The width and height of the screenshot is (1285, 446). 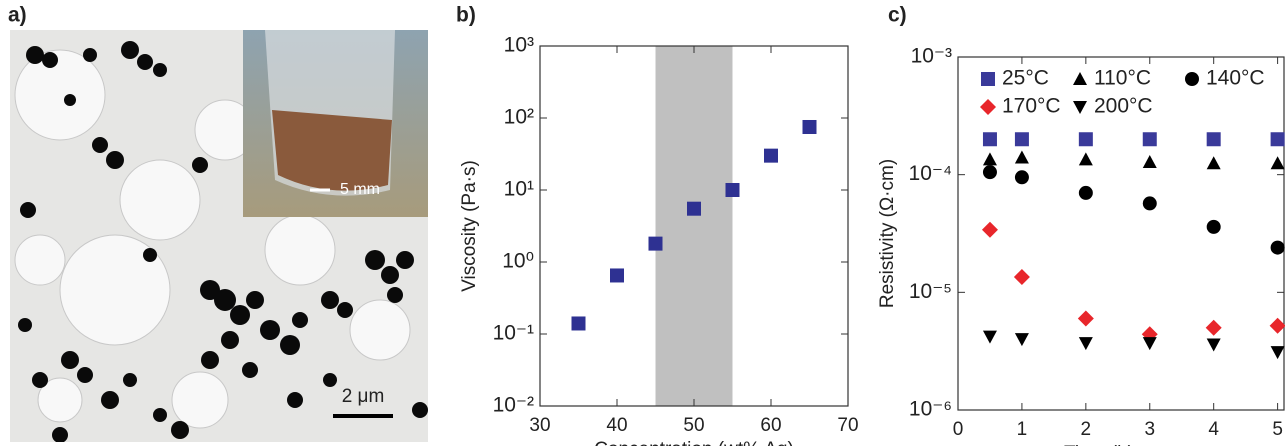 What do you see at coordinates (1277, 429) in the screenshot?
I see `x-tick-label: 5` at bounding box center [1277, 429].